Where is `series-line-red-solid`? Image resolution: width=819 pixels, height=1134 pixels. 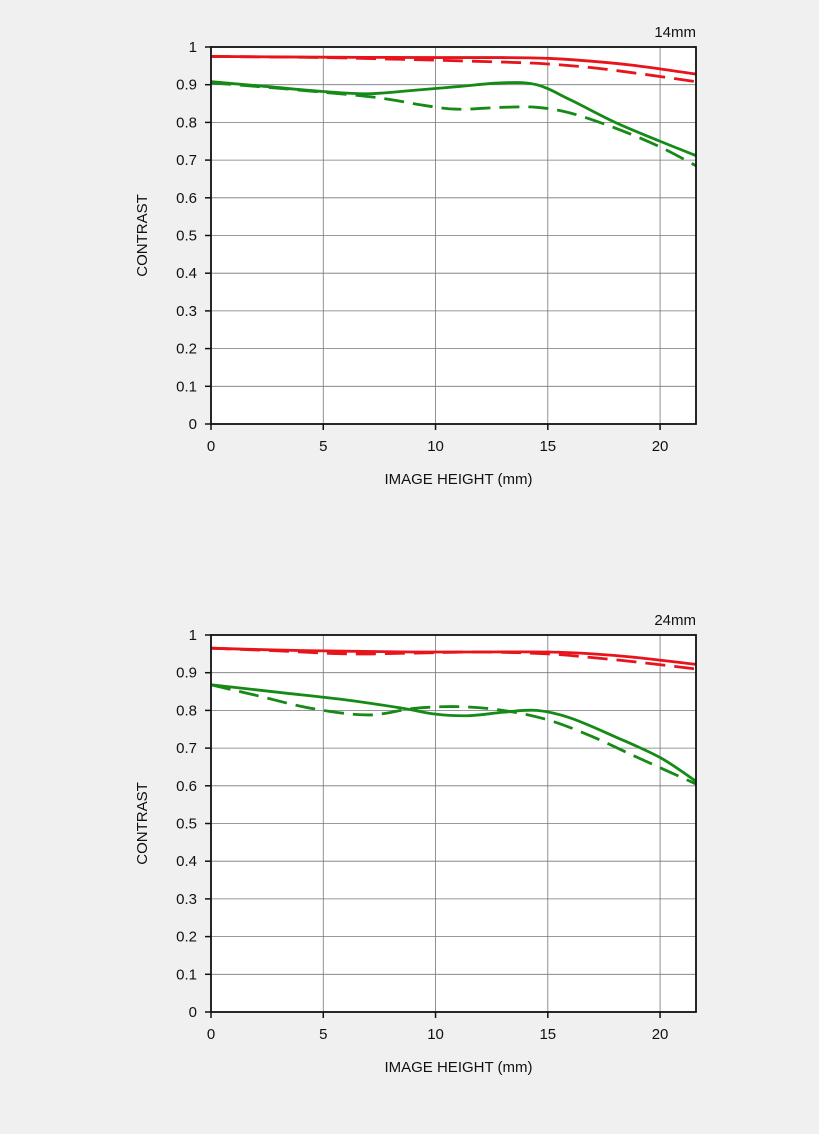 series-line-red-solid is located at coordinates (453, 65).